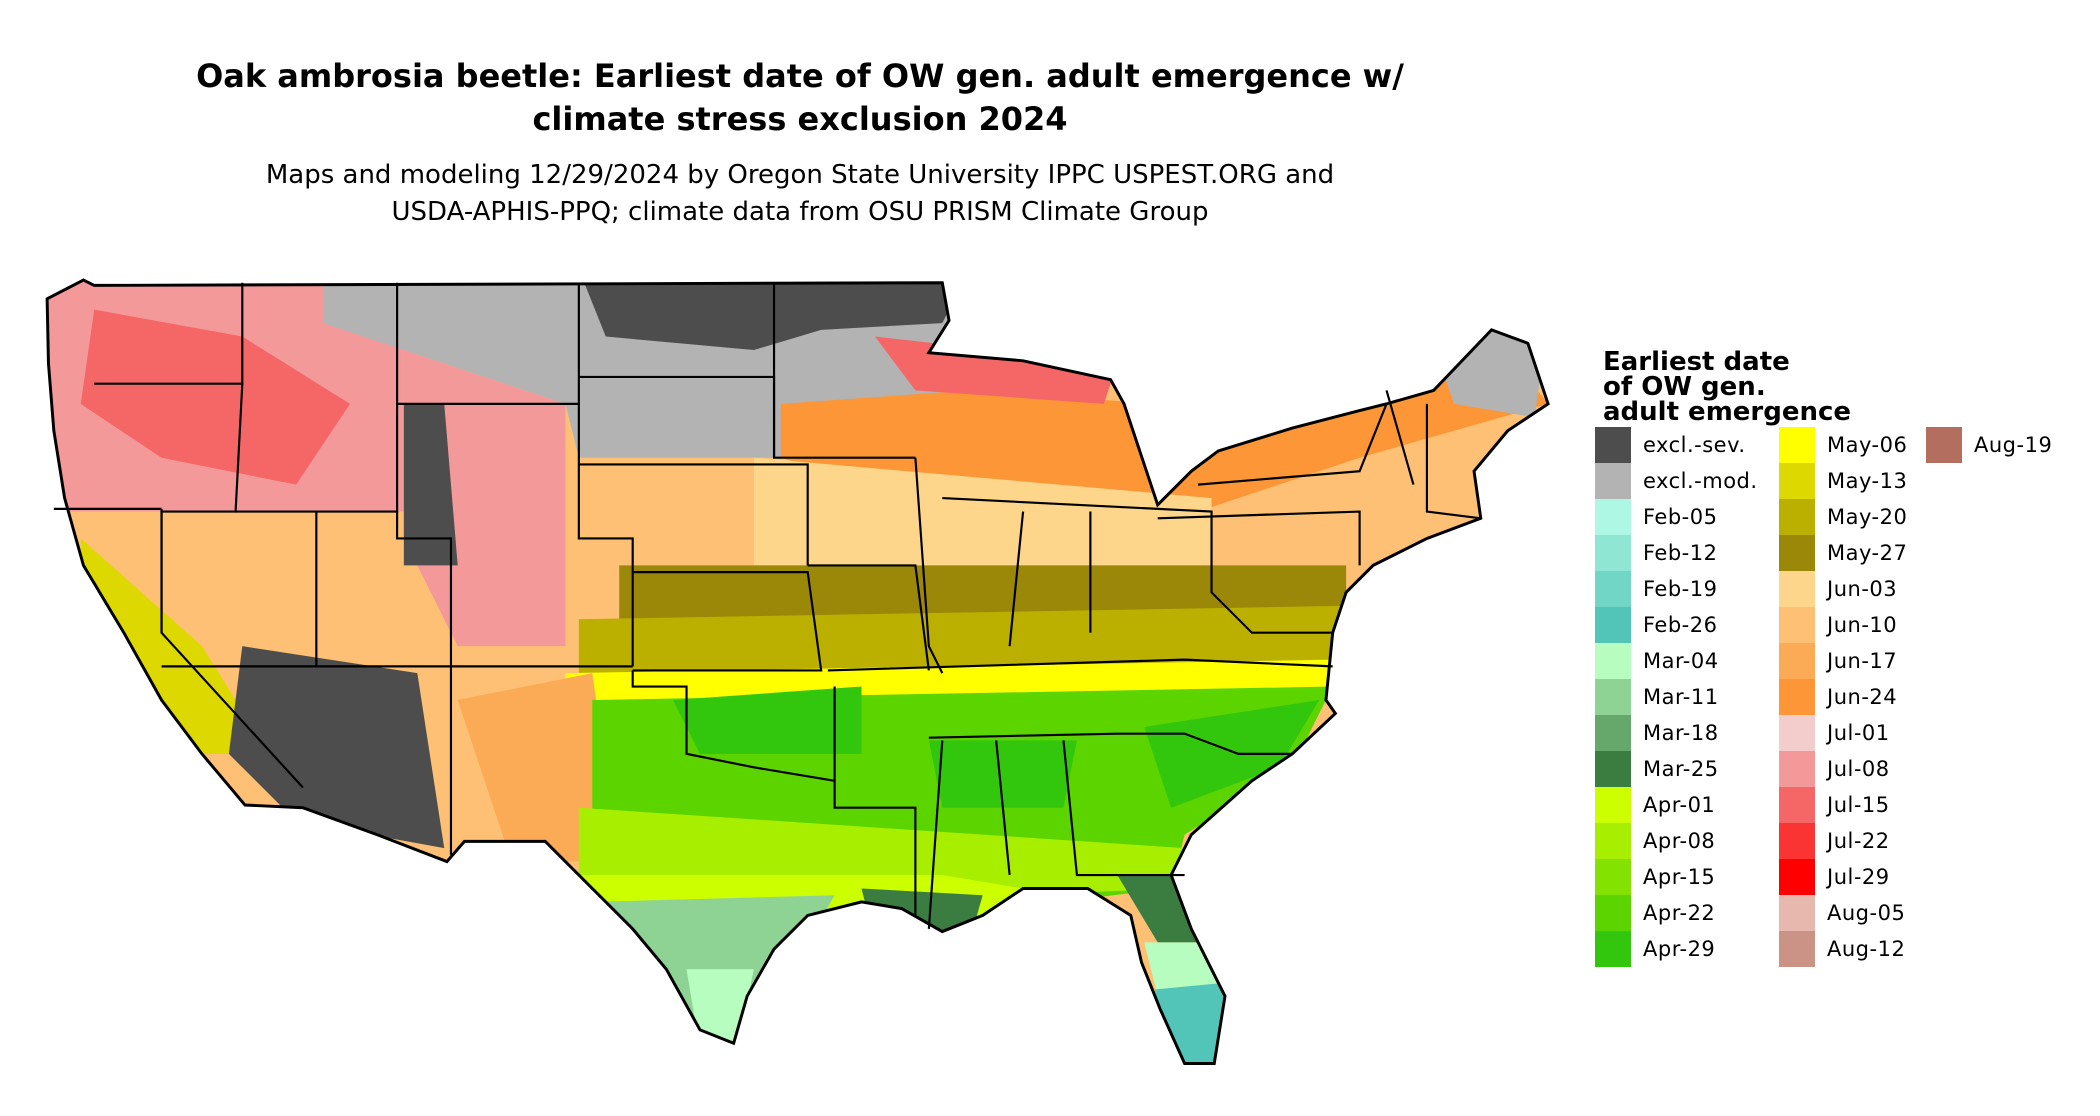 This screenshot has height=1116, width=2100. I want to click on legend-item: Jul-22, so click(1843, 841).